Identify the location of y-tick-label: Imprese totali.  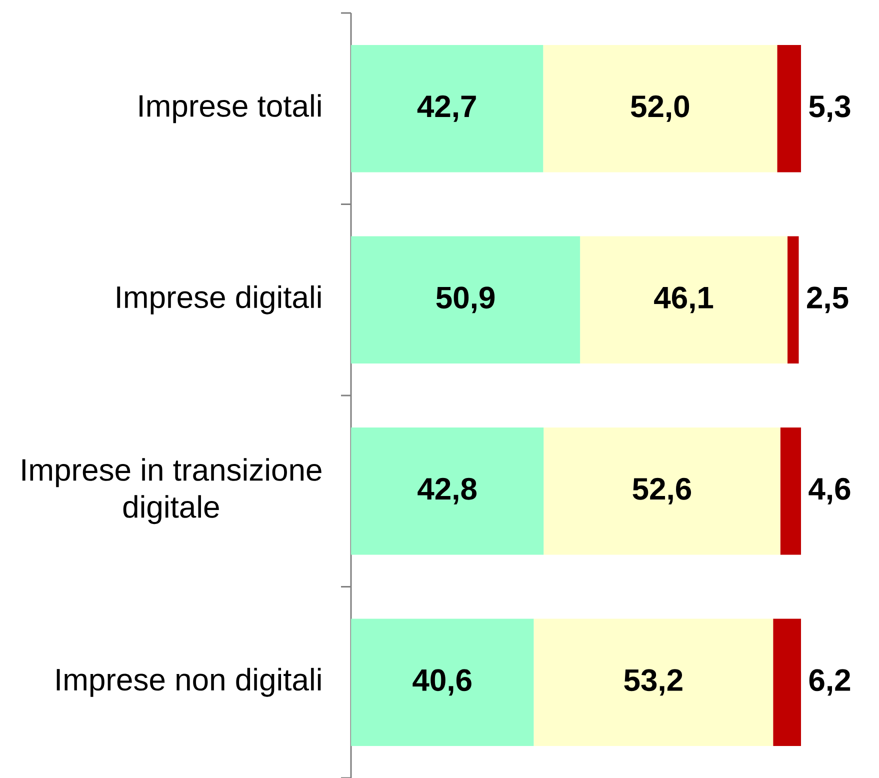
(230, 109).